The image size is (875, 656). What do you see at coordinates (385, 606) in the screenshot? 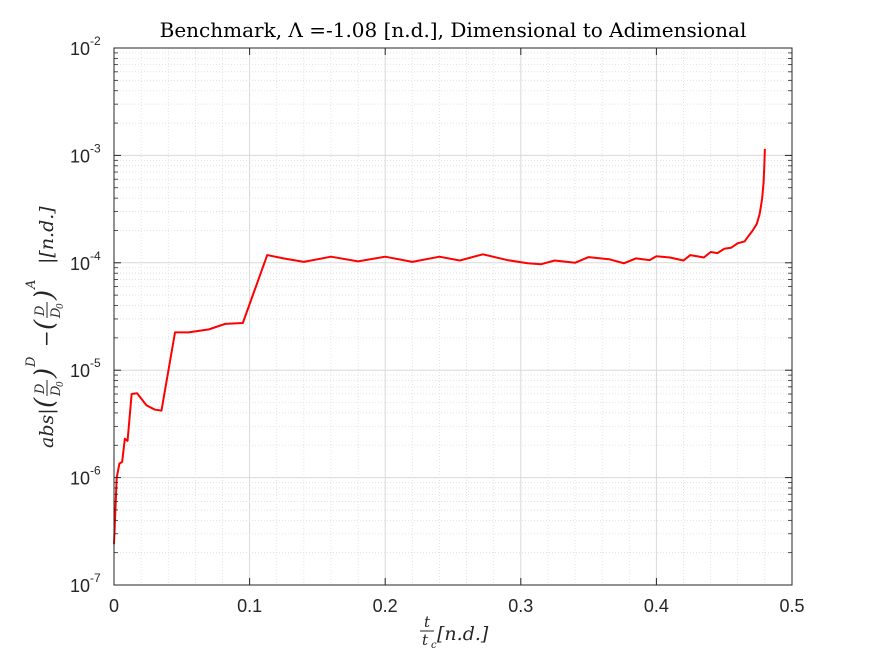
I see `x-tick-label: 0.2` at bounding box center [385, 606].